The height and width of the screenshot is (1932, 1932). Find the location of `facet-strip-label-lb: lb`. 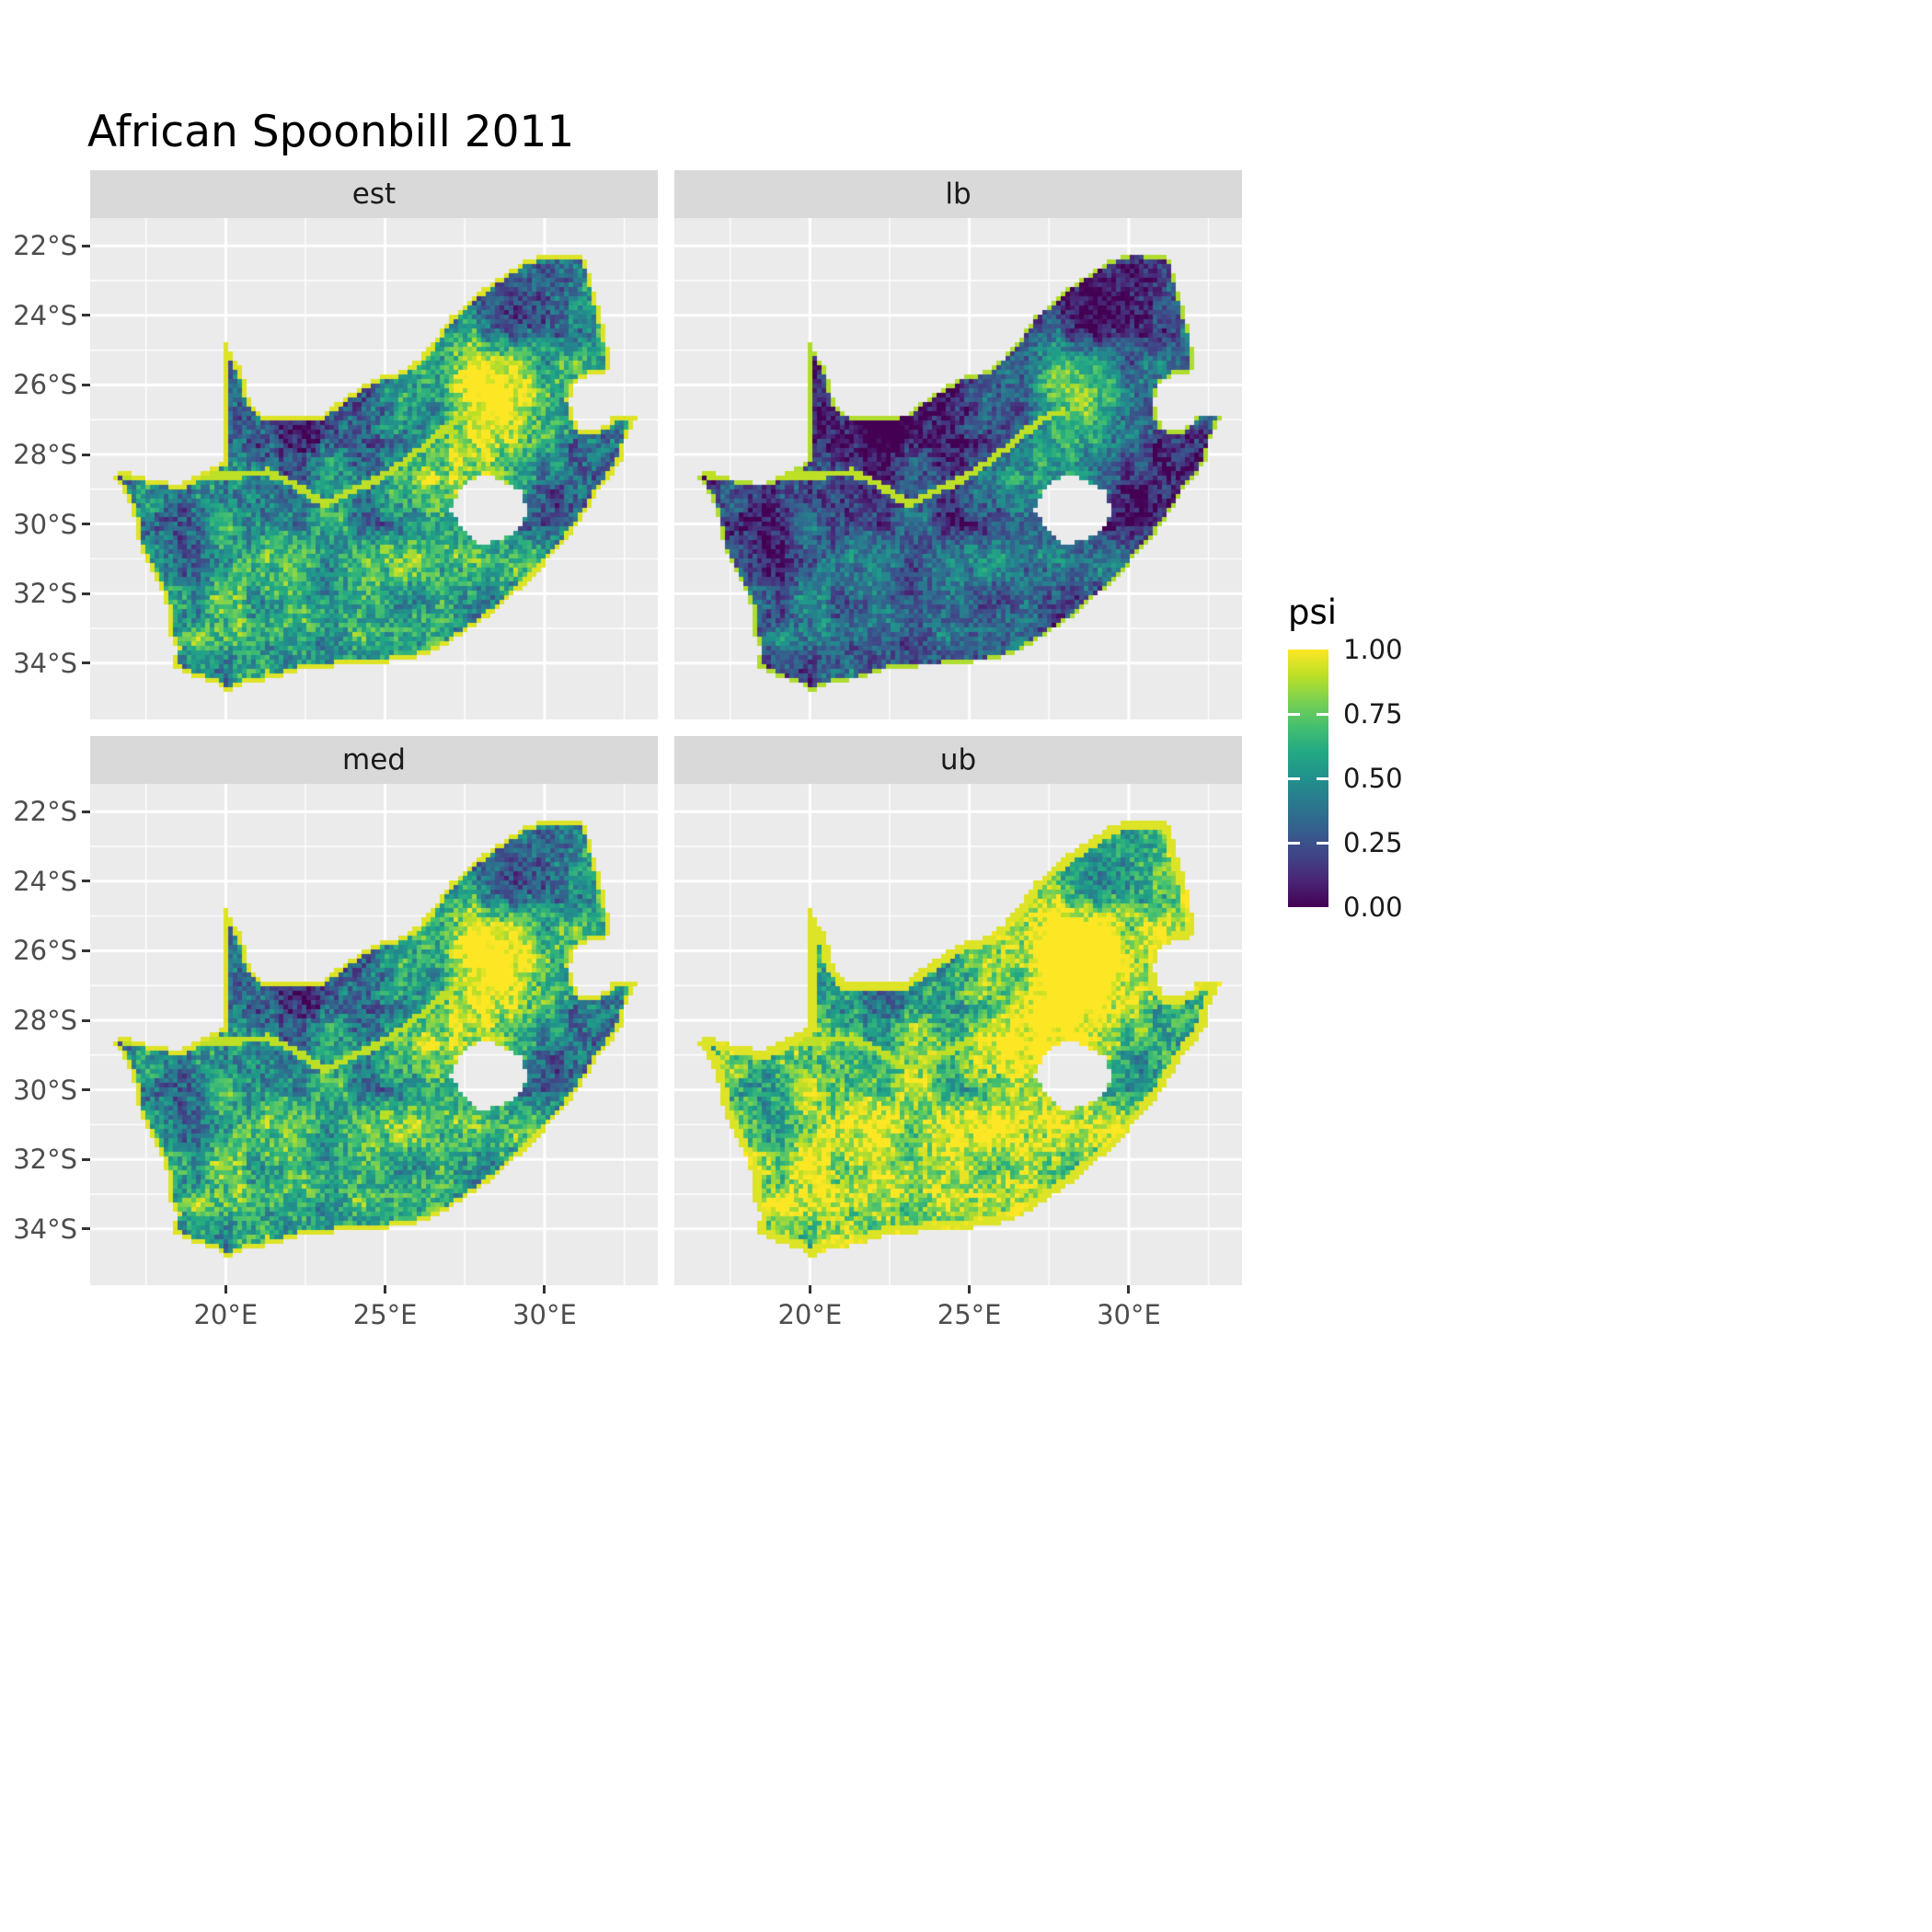

facet-strip-label-lb: lb is located at coordinates (958, 194).